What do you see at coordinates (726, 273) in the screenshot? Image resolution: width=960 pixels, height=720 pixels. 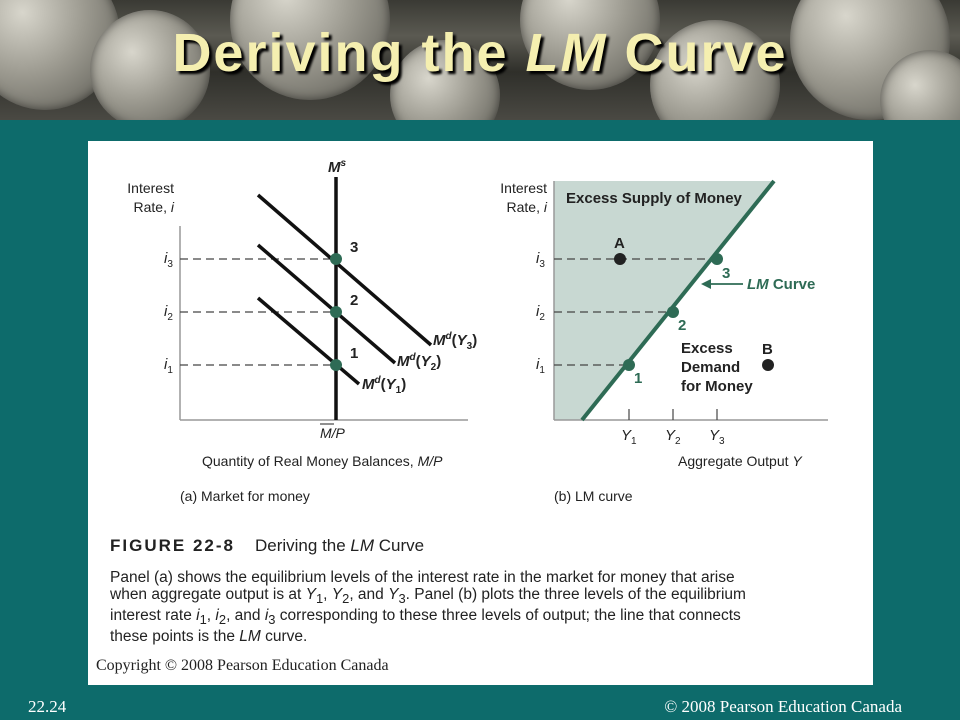 I see `lm-point-label-3: 3` at bounding box center [726, 273].